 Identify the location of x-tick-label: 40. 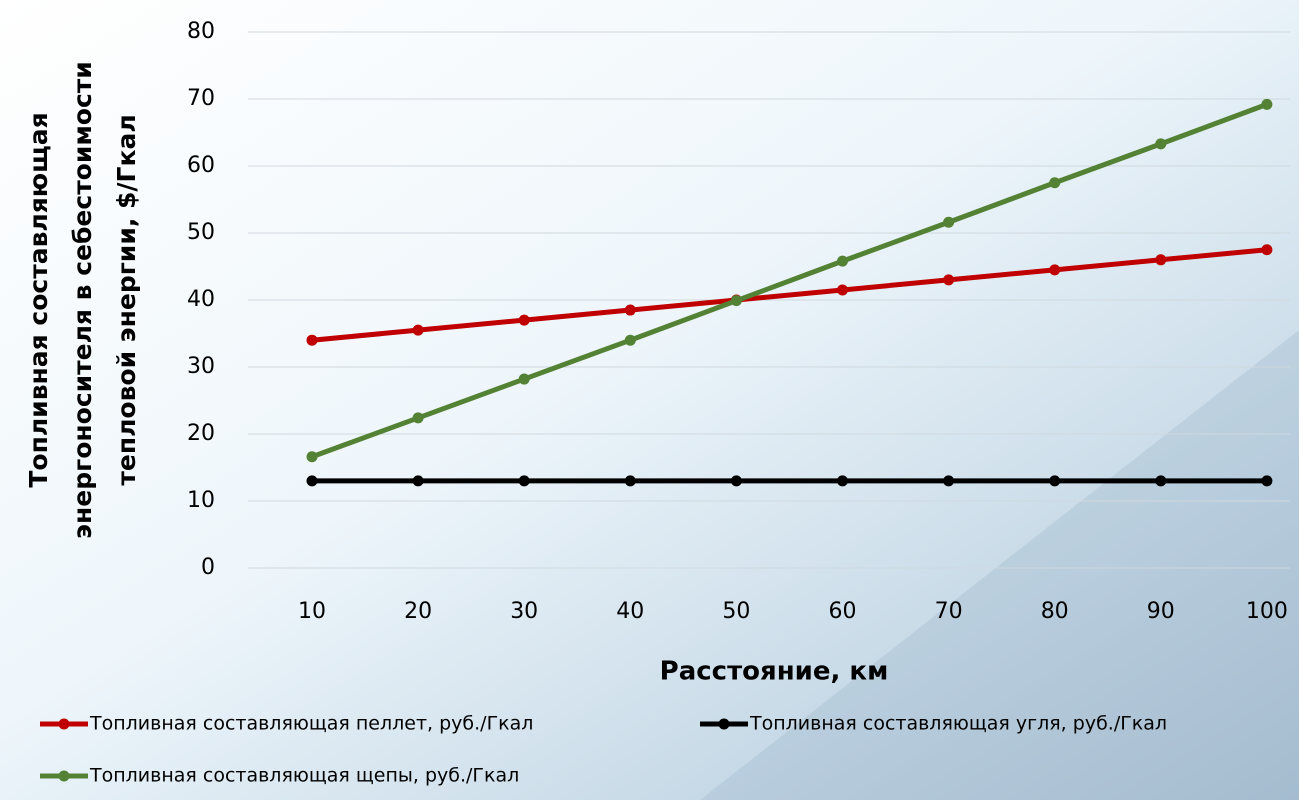
(630, 611).